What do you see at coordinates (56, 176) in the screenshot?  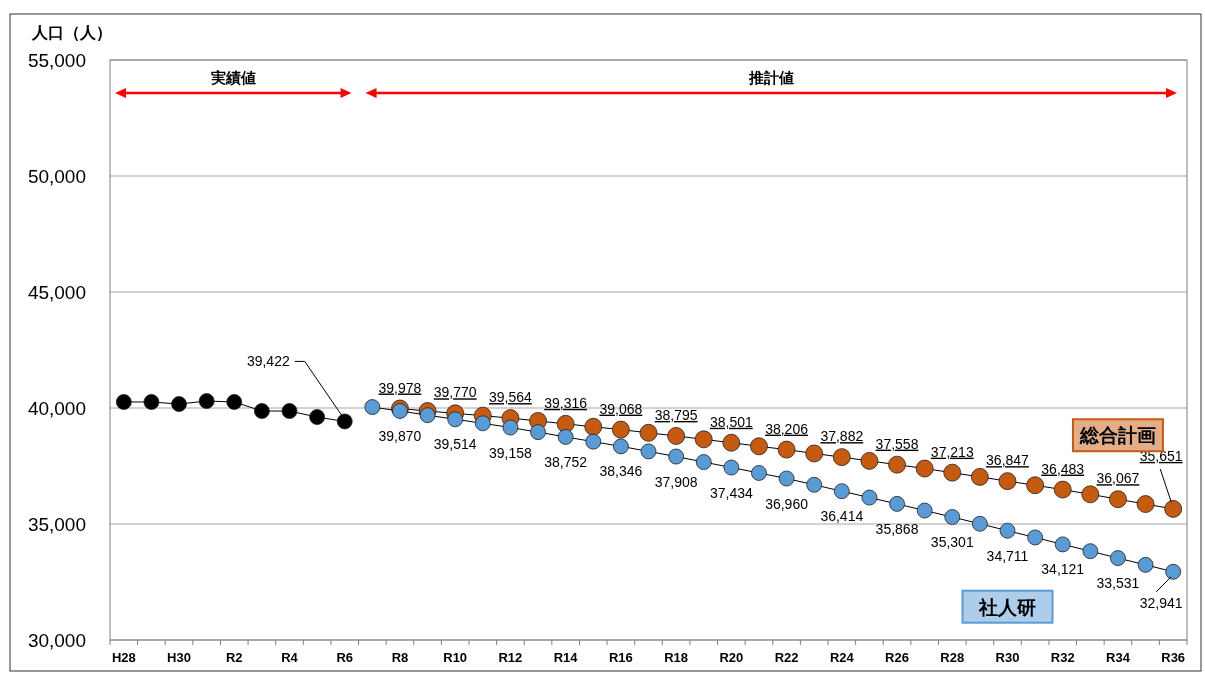 I see `y-tick-label: 50,000` at bounding box center [56, 176].